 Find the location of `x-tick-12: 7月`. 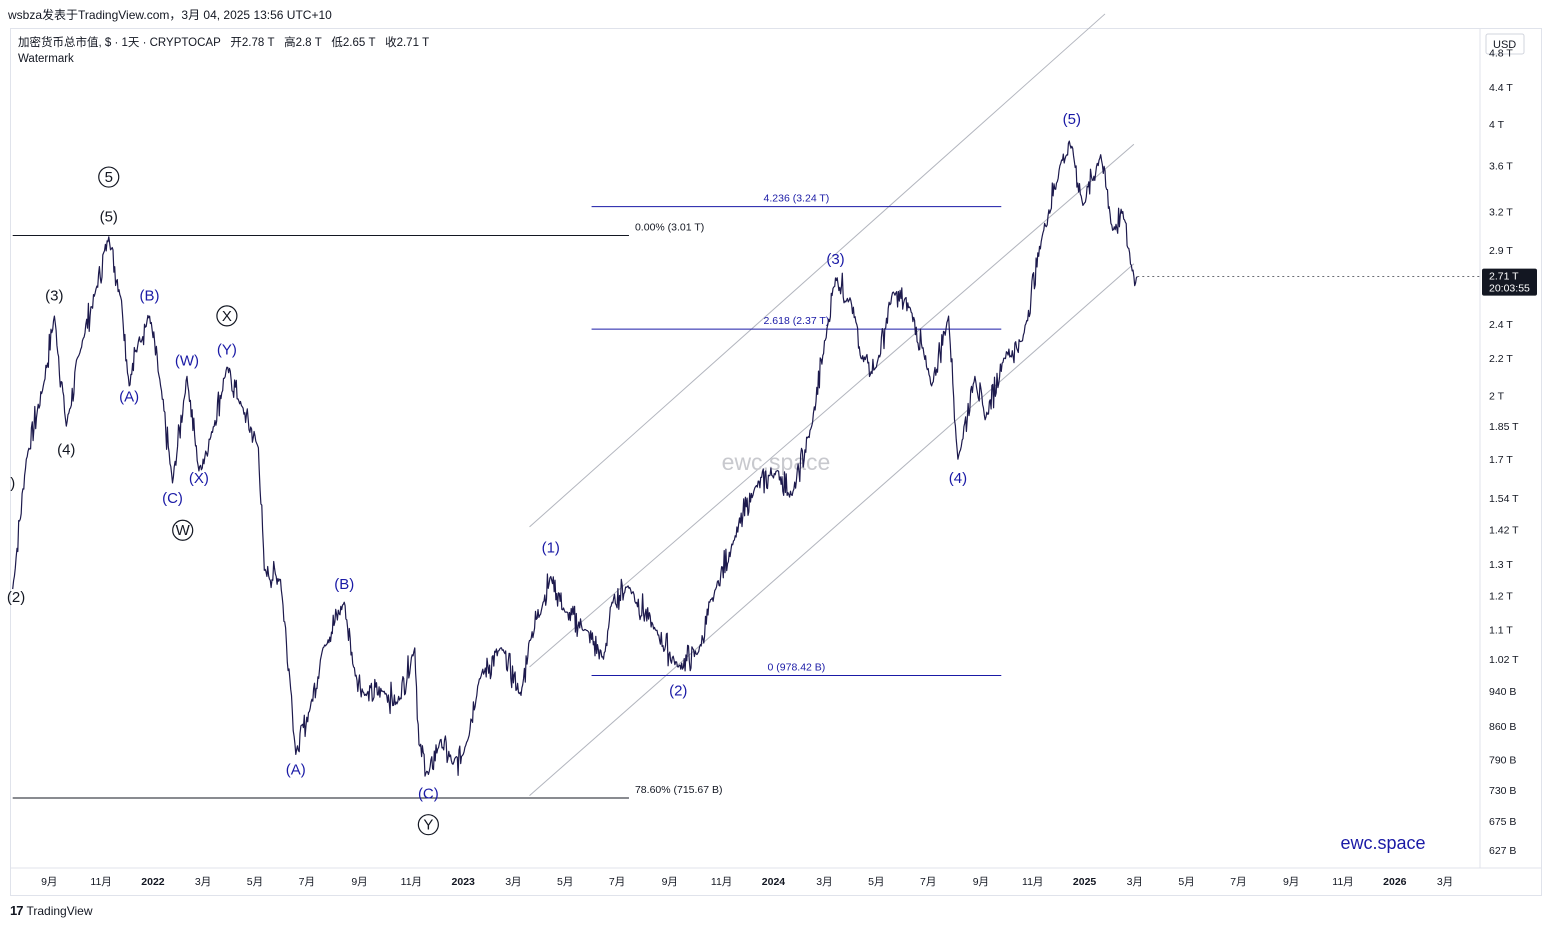

x-tick-12: 7月 is located at coordinates (617, 882).